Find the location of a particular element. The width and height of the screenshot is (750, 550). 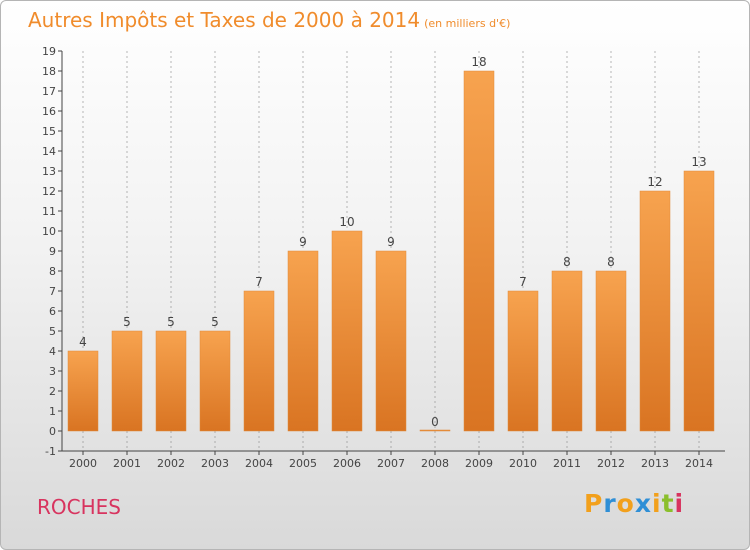

x-tick-label: 2003 is located at coordinates (215, 463).